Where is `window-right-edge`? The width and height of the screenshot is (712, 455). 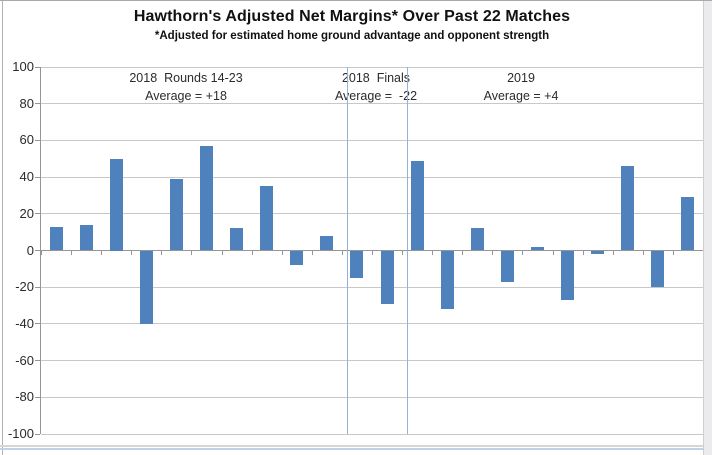 window-right-edge is located at coordinates (707, 228).